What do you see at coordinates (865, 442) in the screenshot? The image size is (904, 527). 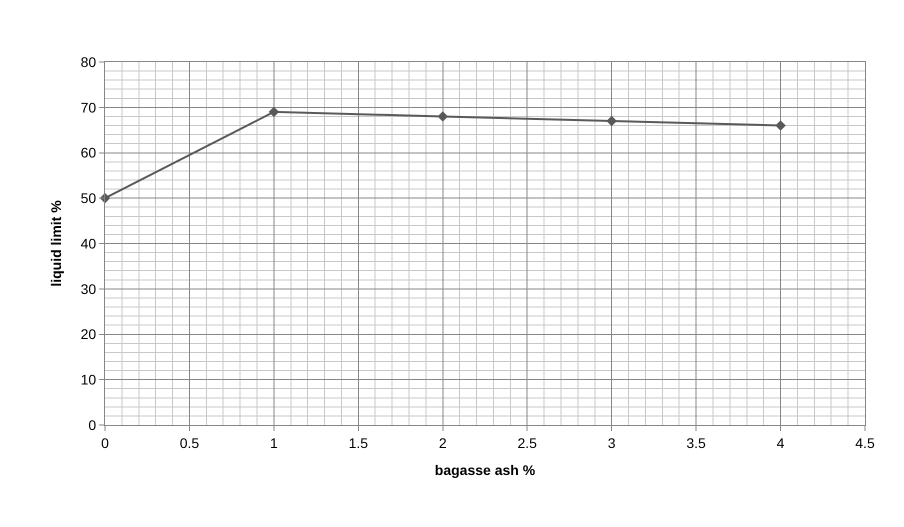 I see `x-tick-label: 4.5` at bounding box center [865, 442].